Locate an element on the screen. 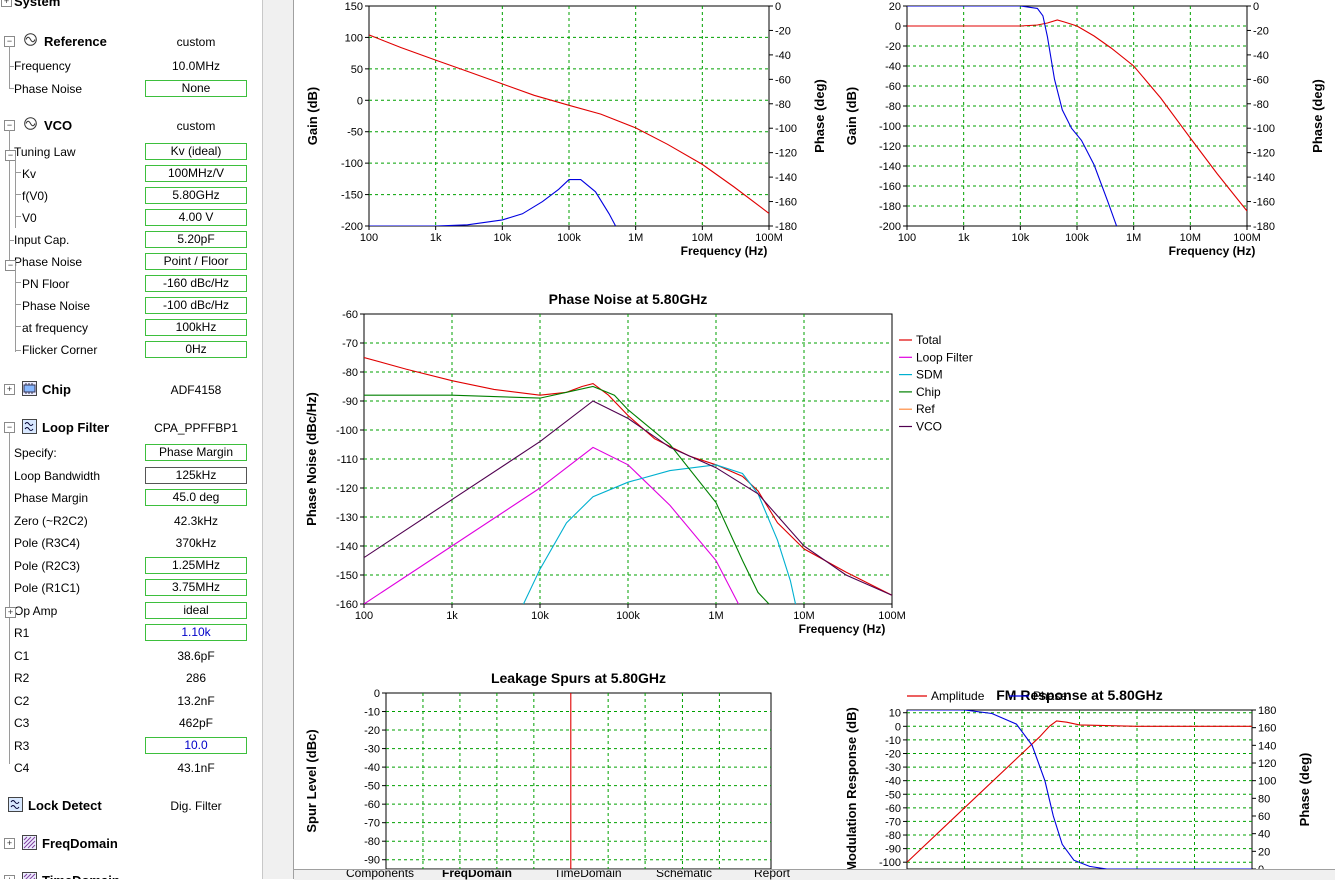 The width and height of the screenshot is (1335, 880). row-value: 1.10k is located at coordinates (196, 632).